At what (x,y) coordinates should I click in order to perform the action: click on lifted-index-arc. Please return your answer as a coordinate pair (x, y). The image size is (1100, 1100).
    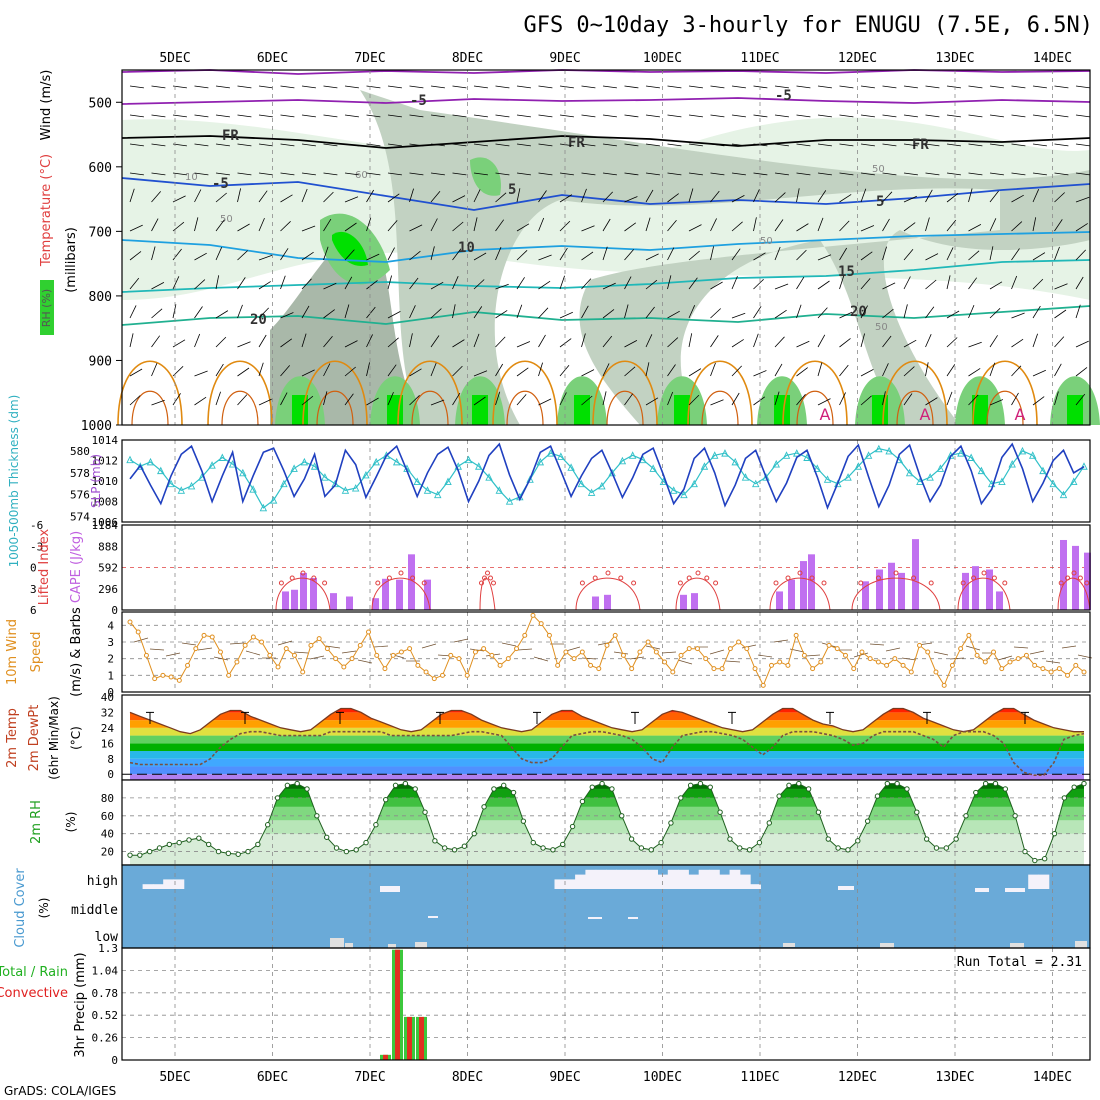
    Looking at the image, I should click on (984, 594).